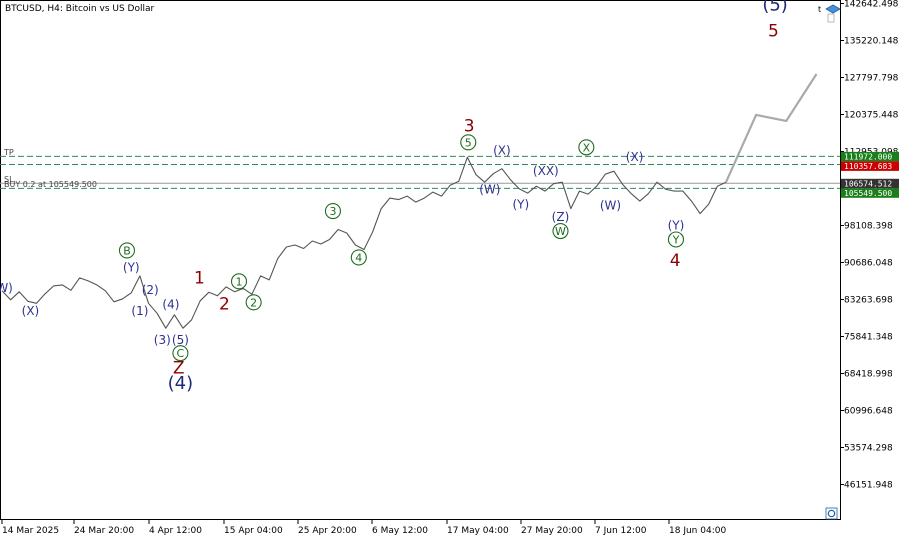  Describe the element at coordinates (868, 264) in the screenshot. I see `y-tick-label: 90686.048` at that location.